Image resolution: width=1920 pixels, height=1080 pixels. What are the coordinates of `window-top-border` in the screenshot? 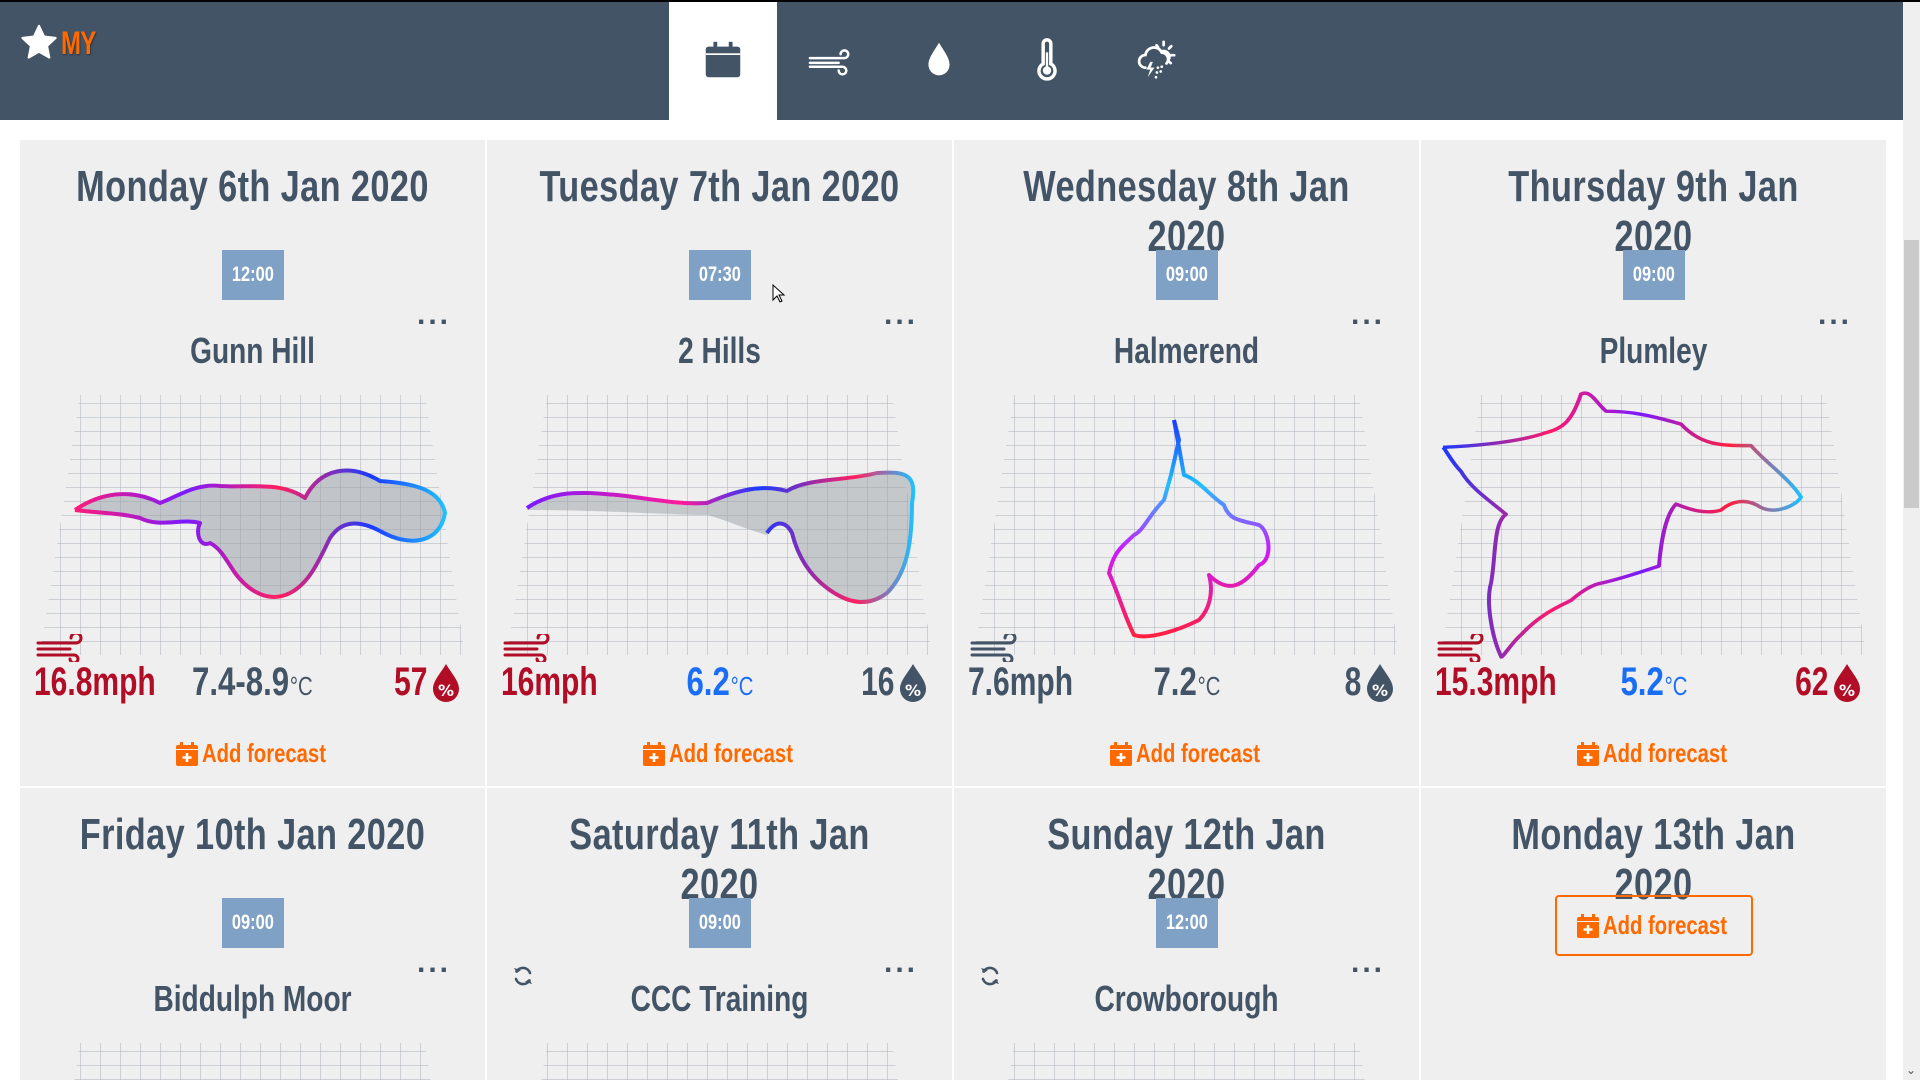 It's located at (960, 1).